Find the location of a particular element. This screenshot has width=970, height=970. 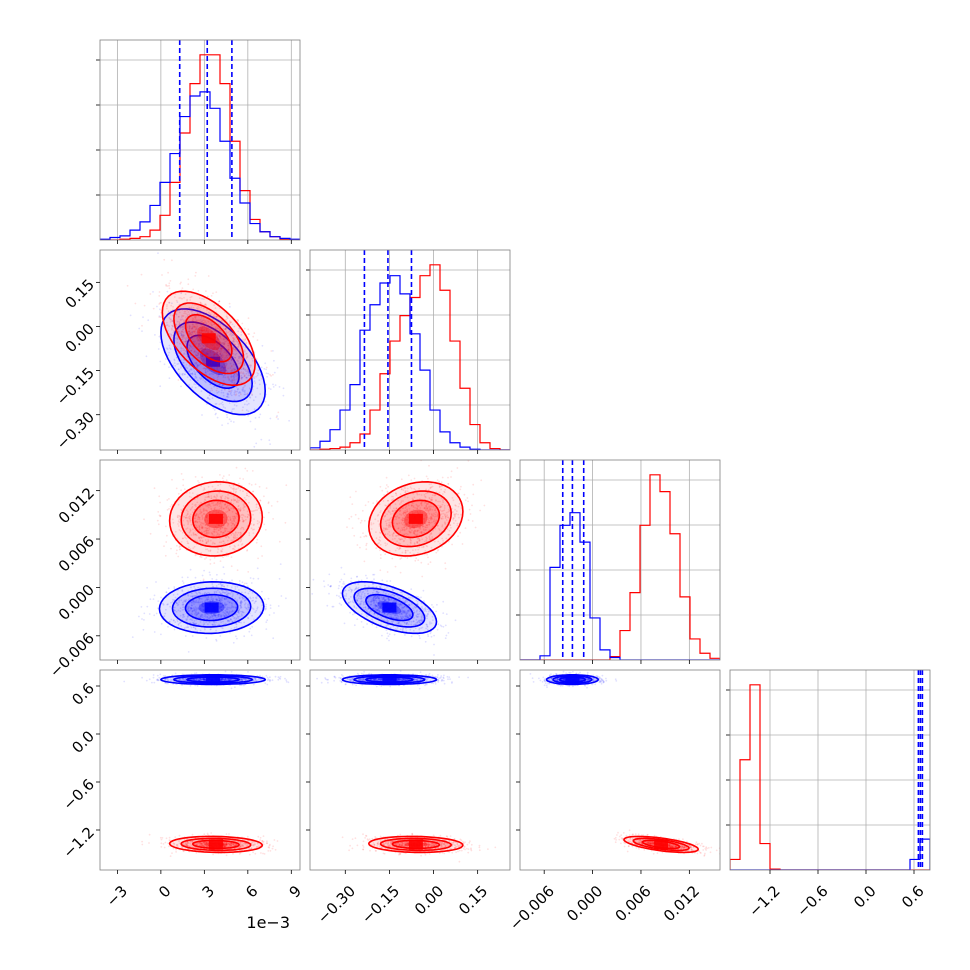

panel-content is located at coordinates (208, 350).